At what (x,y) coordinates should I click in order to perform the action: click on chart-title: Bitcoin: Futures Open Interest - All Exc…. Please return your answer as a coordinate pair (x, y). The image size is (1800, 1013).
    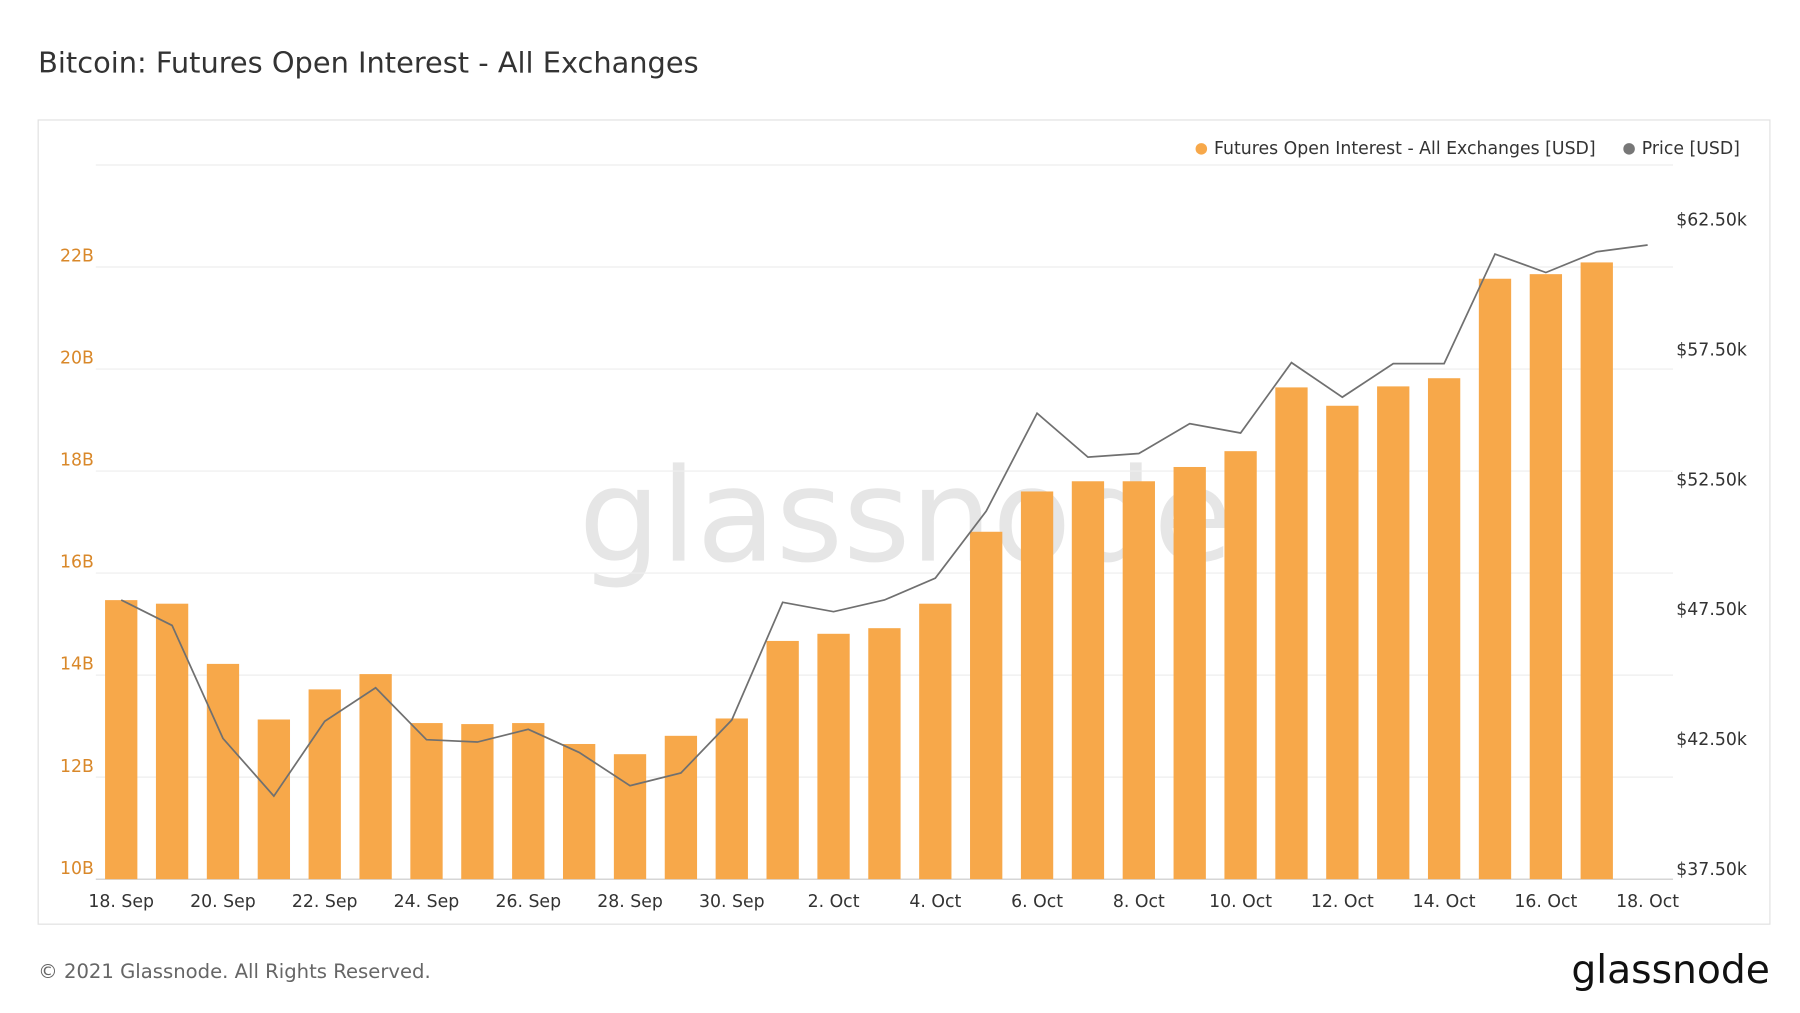
    Looking at the image, I should click on (368, 63).